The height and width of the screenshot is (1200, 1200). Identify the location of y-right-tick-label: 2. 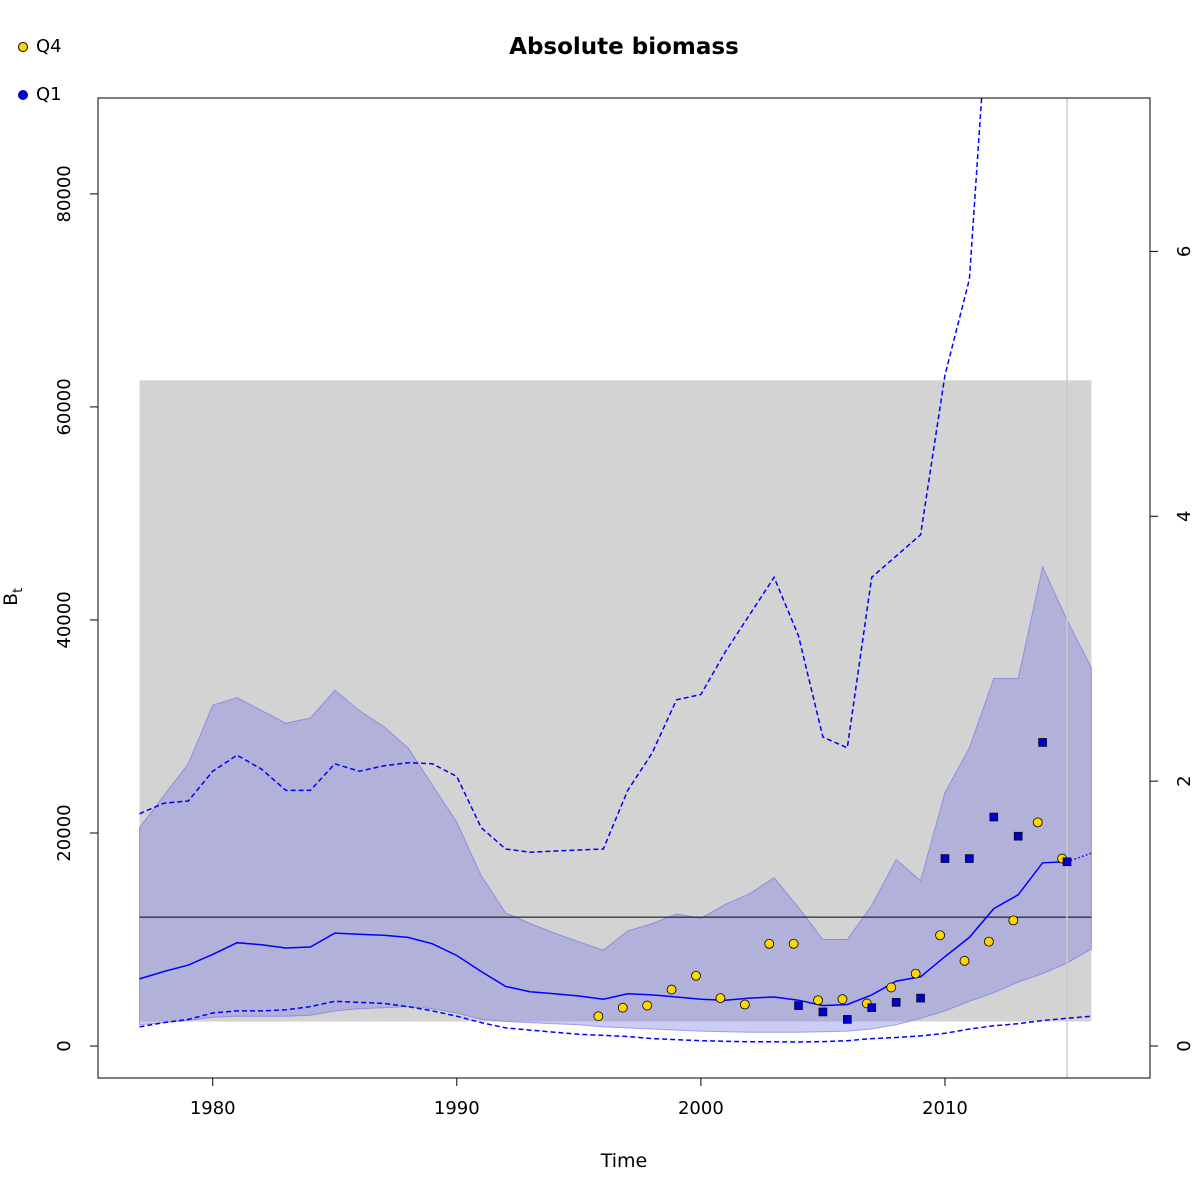
(1184, 780).